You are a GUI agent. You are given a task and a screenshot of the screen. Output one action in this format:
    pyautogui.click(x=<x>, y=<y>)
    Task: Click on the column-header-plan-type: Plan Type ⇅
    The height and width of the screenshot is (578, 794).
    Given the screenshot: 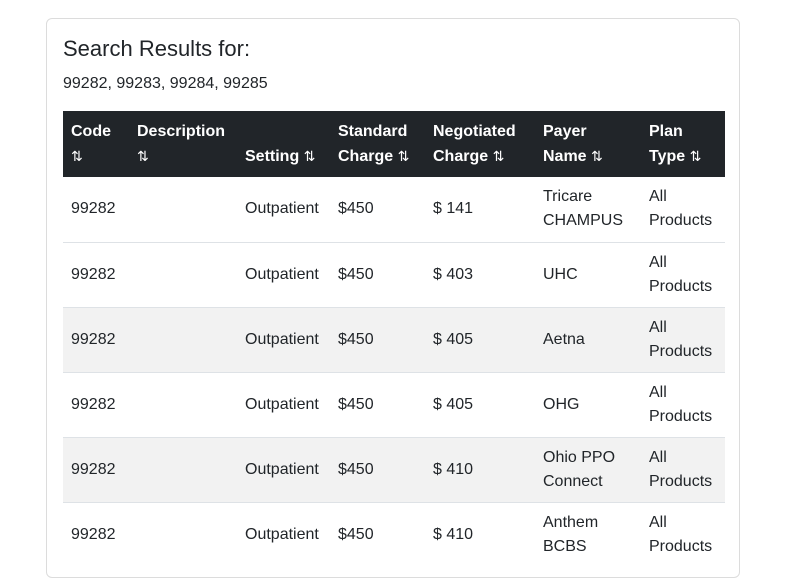 What is the action you would take?
    pyautogui.click(x=683, y=144)
    